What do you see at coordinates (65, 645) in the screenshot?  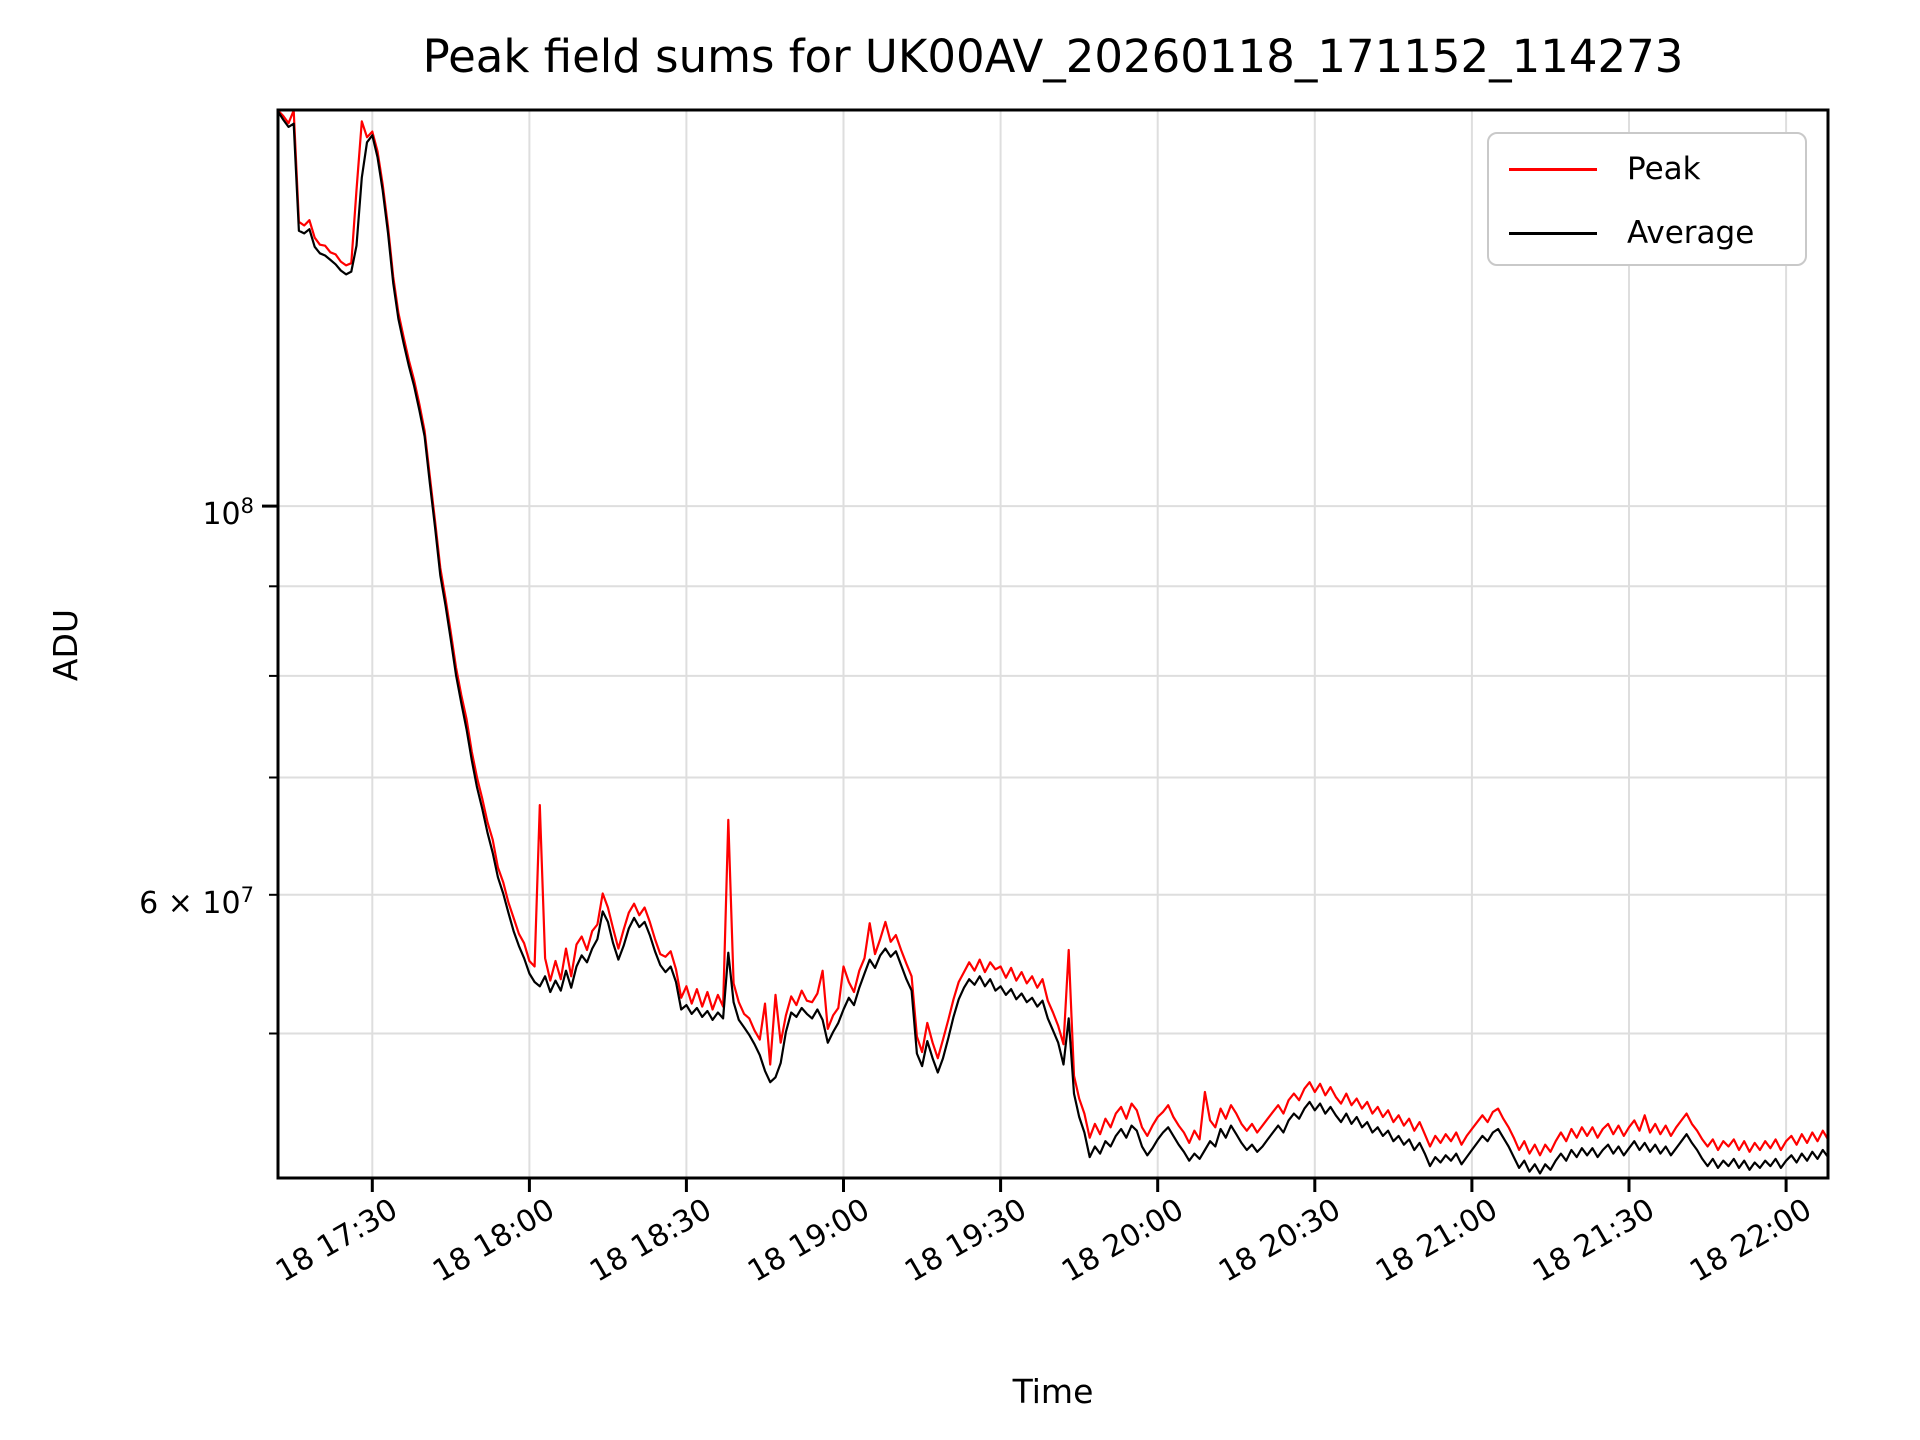 I see `y-axis-title: ADU` at bounding box center [65, 645].